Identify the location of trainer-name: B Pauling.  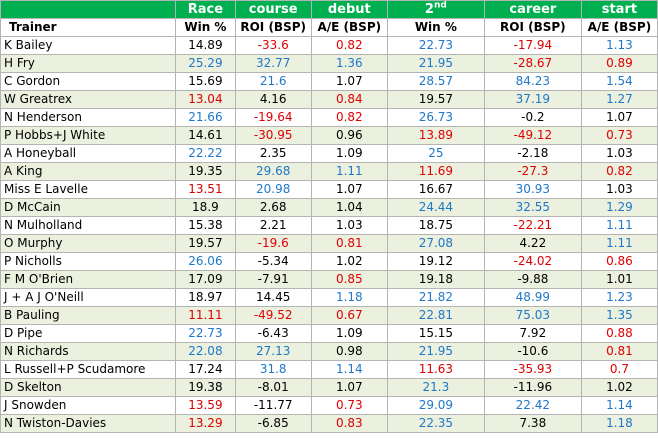
(88, 315).